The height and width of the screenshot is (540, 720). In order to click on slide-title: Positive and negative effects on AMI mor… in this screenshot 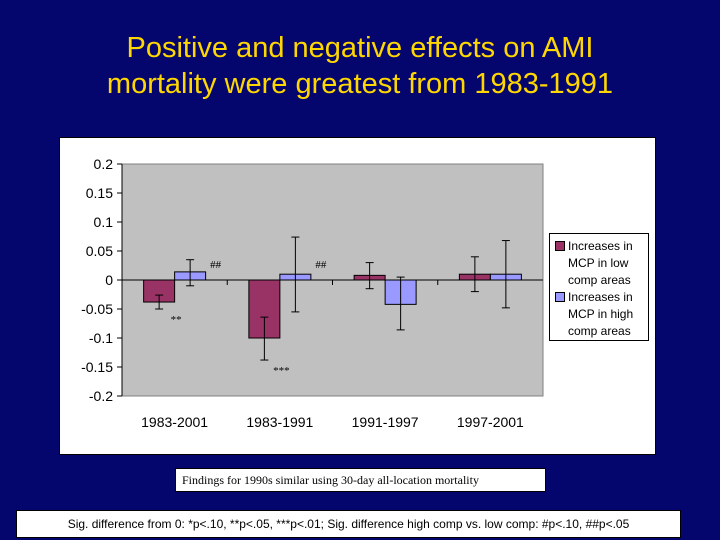, I will do `click(360, 66)`.